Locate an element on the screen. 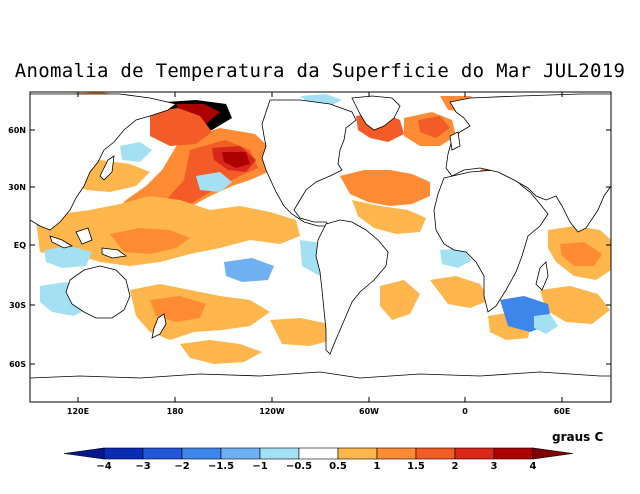 The image size is (640, 494). colorbar-tick-label: −1.5 is located at coordinates (221, 466).